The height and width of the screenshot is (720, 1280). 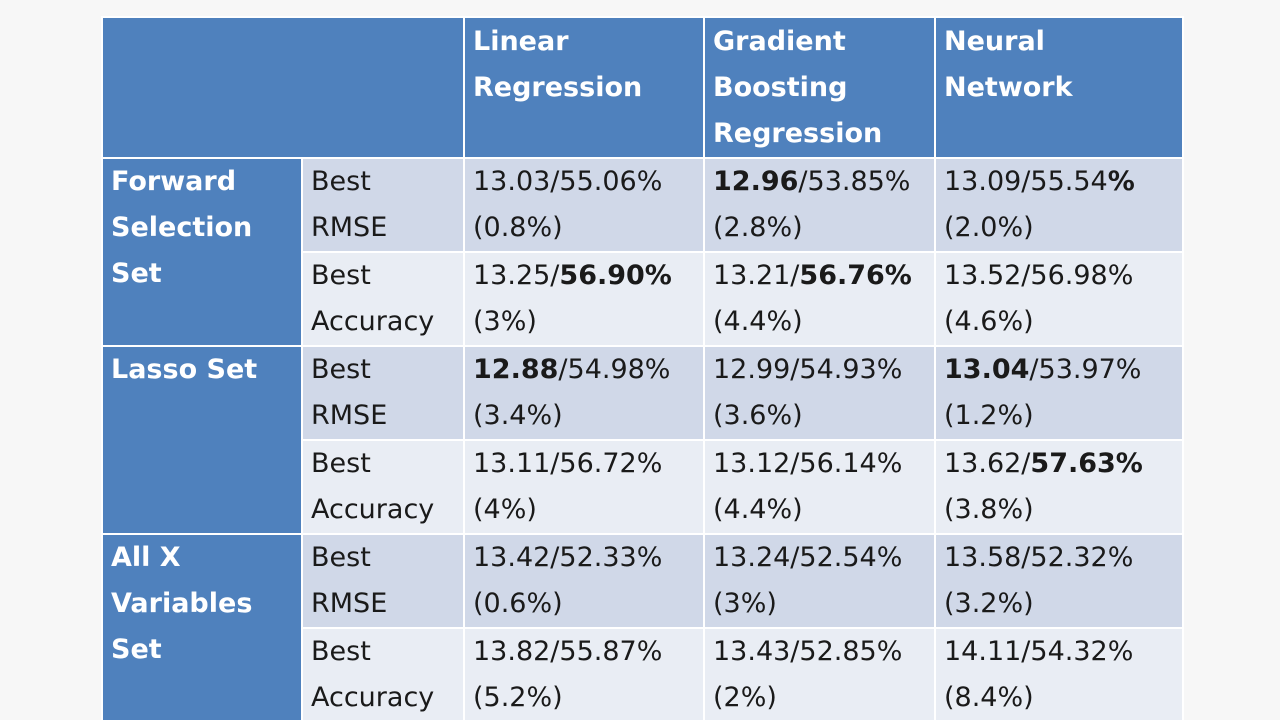 What do you see at coordinates (512, 181) in the screenshot?
I see `rmse-value: 13.03` at bounding box center [512, 181].